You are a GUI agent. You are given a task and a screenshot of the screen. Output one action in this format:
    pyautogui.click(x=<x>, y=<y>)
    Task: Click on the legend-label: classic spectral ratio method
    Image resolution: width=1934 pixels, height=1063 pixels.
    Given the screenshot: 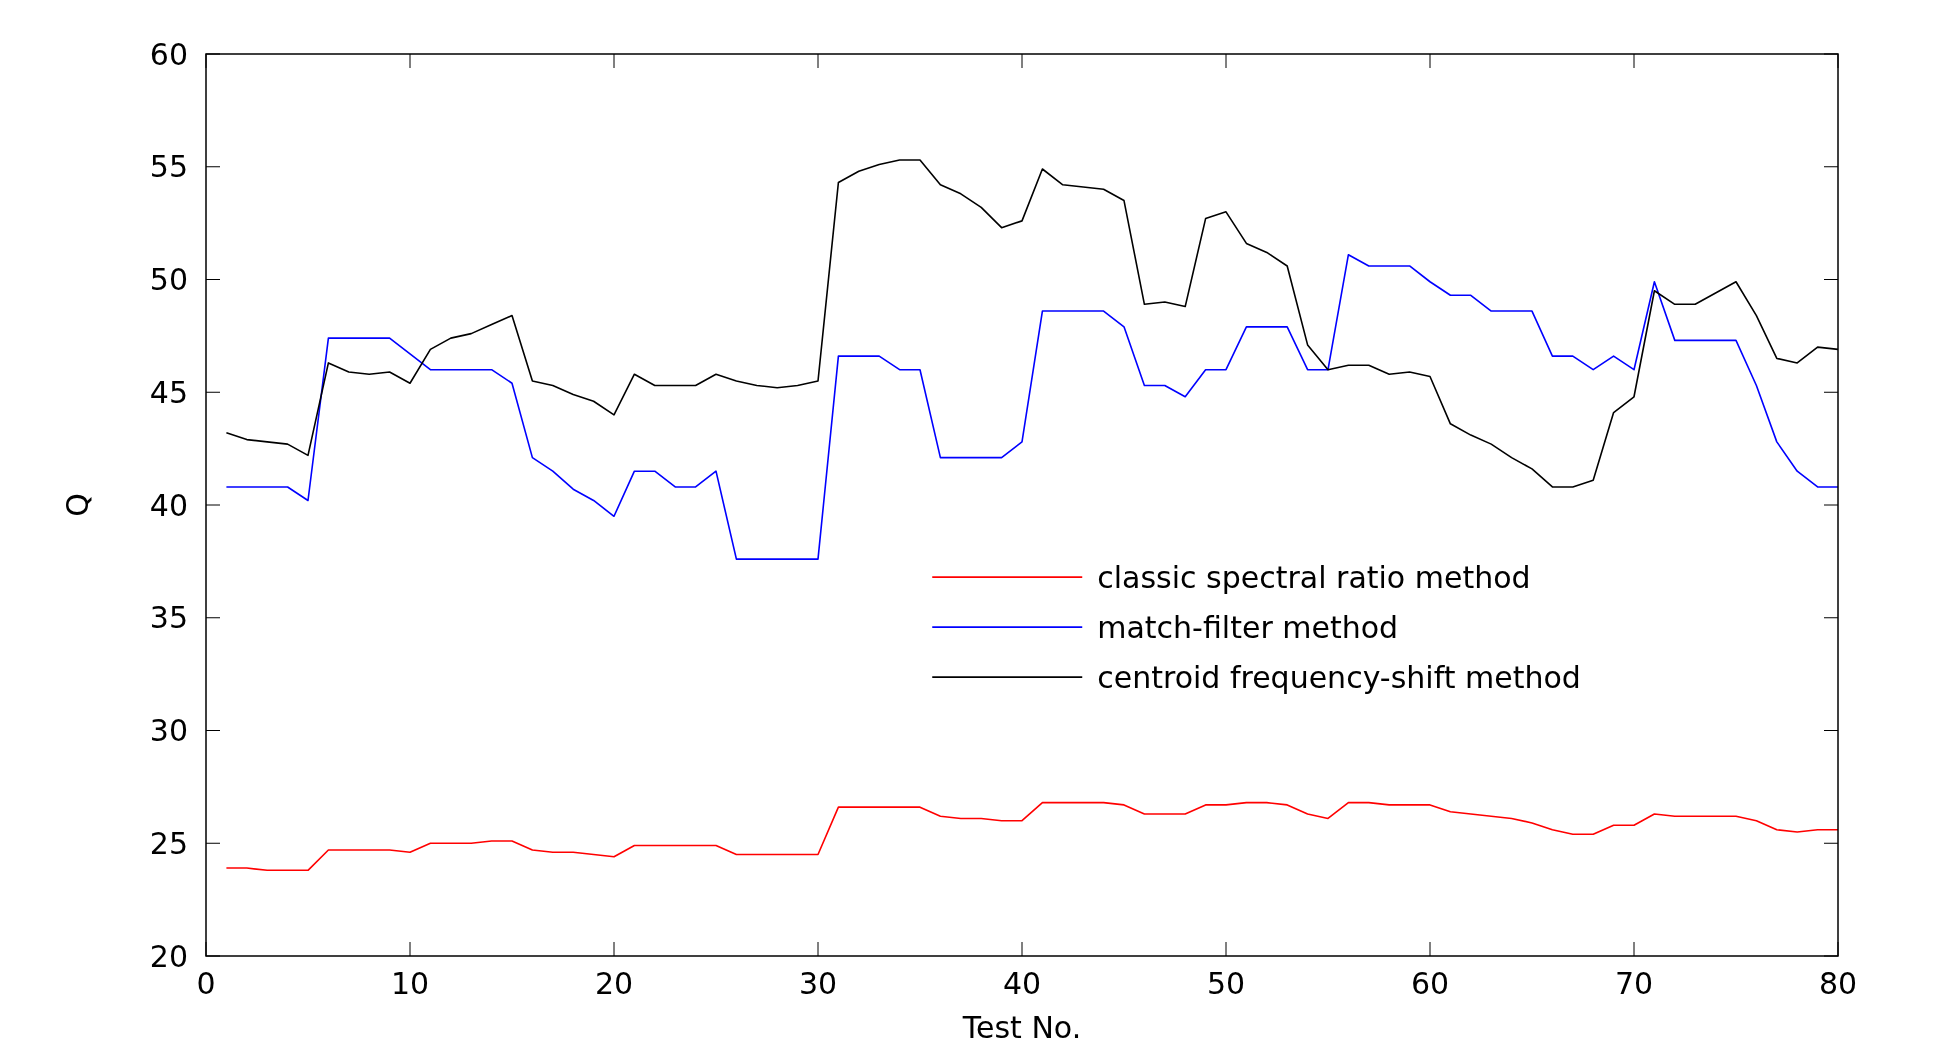 What is the action you would take?
    pyautogui.click(x=1314, y=577)
    